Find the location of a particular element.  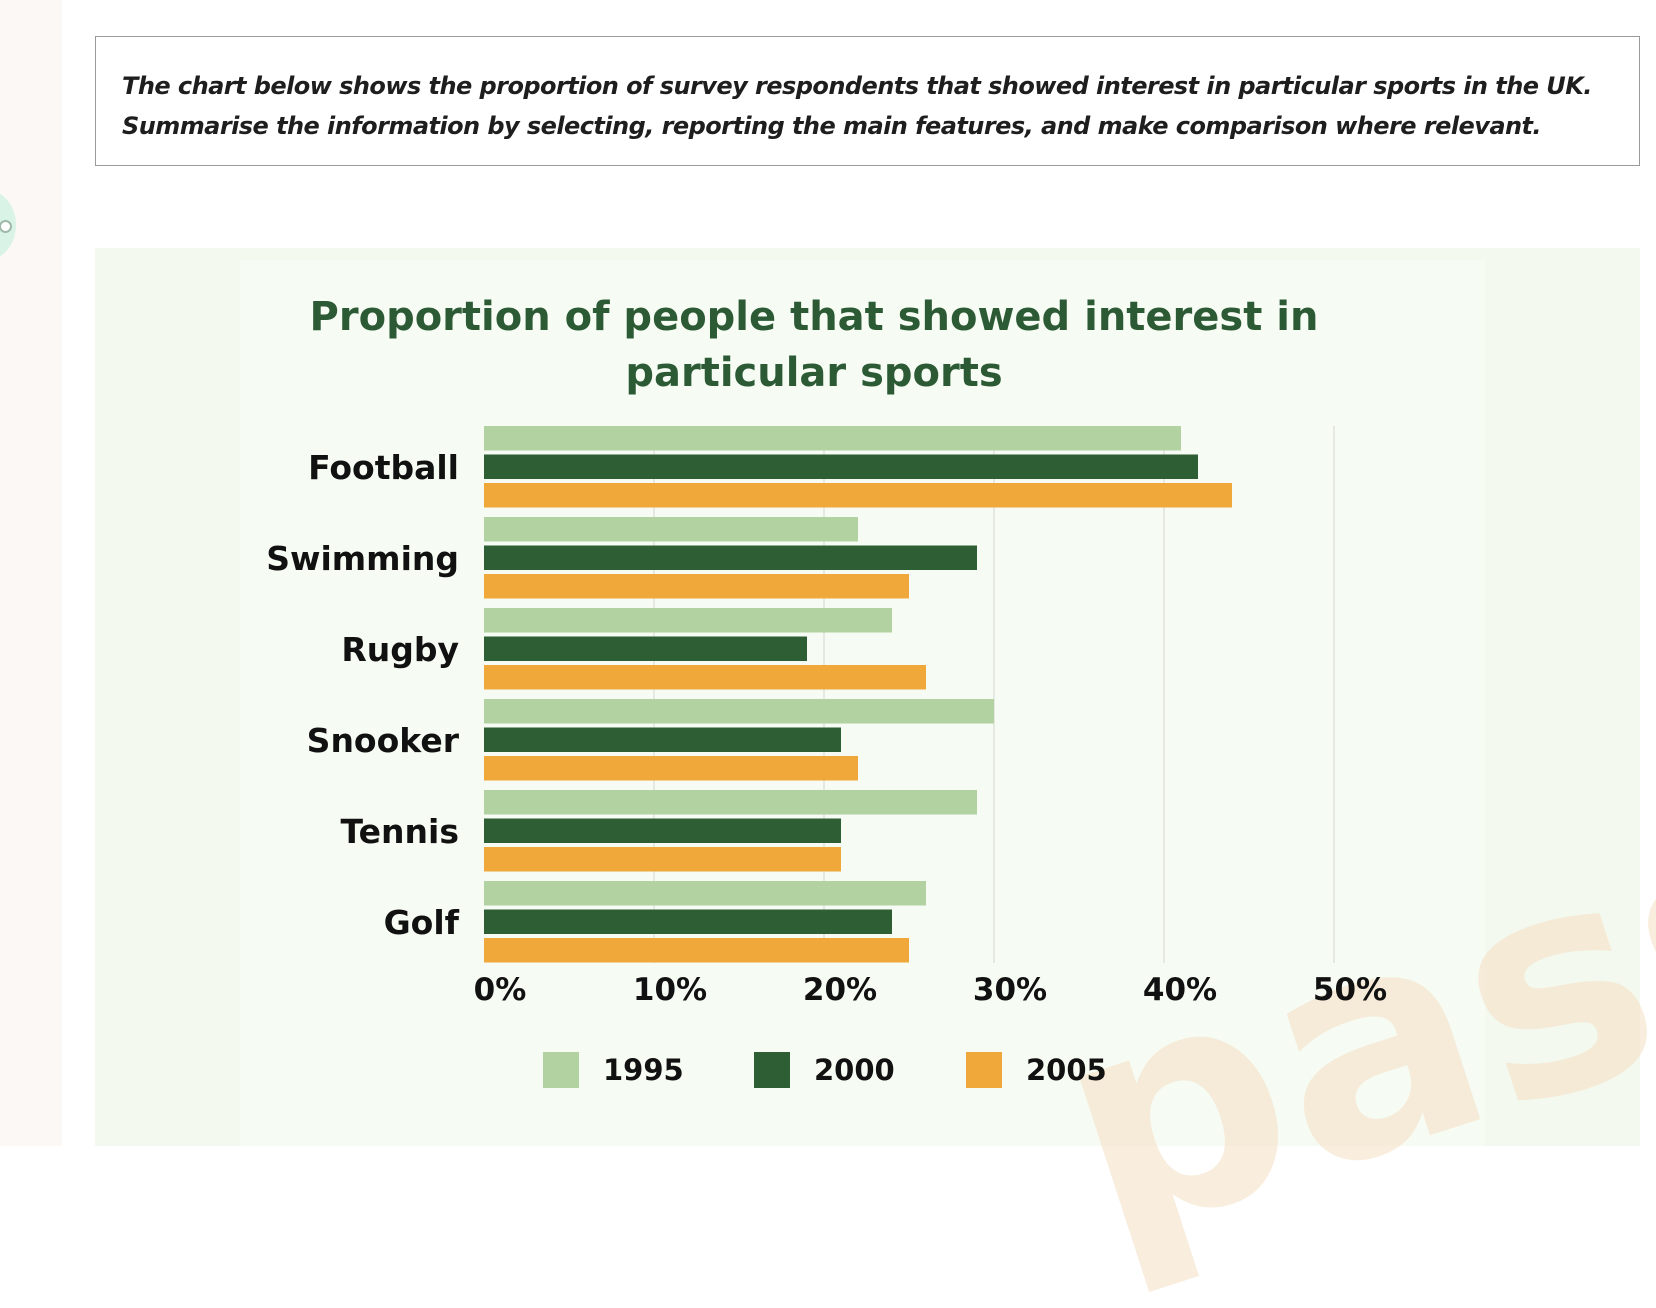

bar-football-2005 is located at coordinates (858, 495).